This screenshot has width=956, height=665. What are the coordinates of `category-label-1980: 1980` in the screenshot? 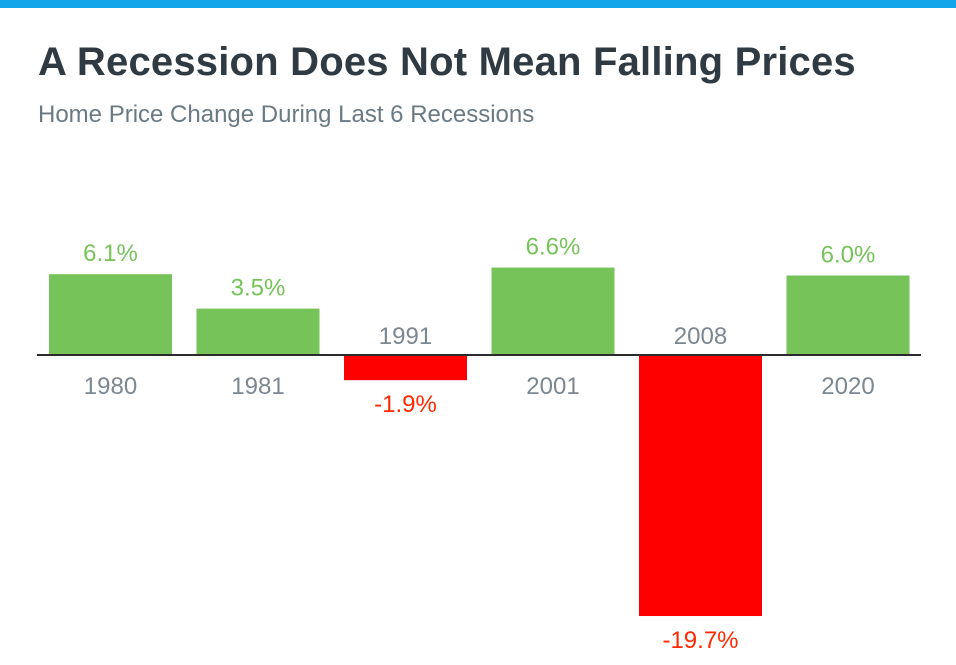 It's located at (110, 386).